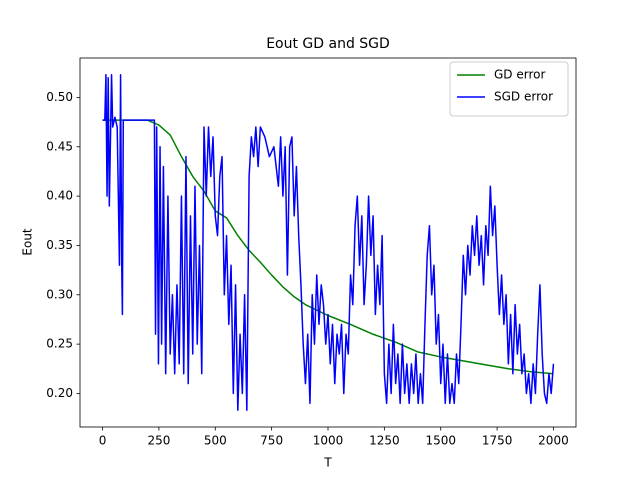 This screenshot has height=480, width=640. I want to click on y-axis-label: Eout, so click(28, 242).